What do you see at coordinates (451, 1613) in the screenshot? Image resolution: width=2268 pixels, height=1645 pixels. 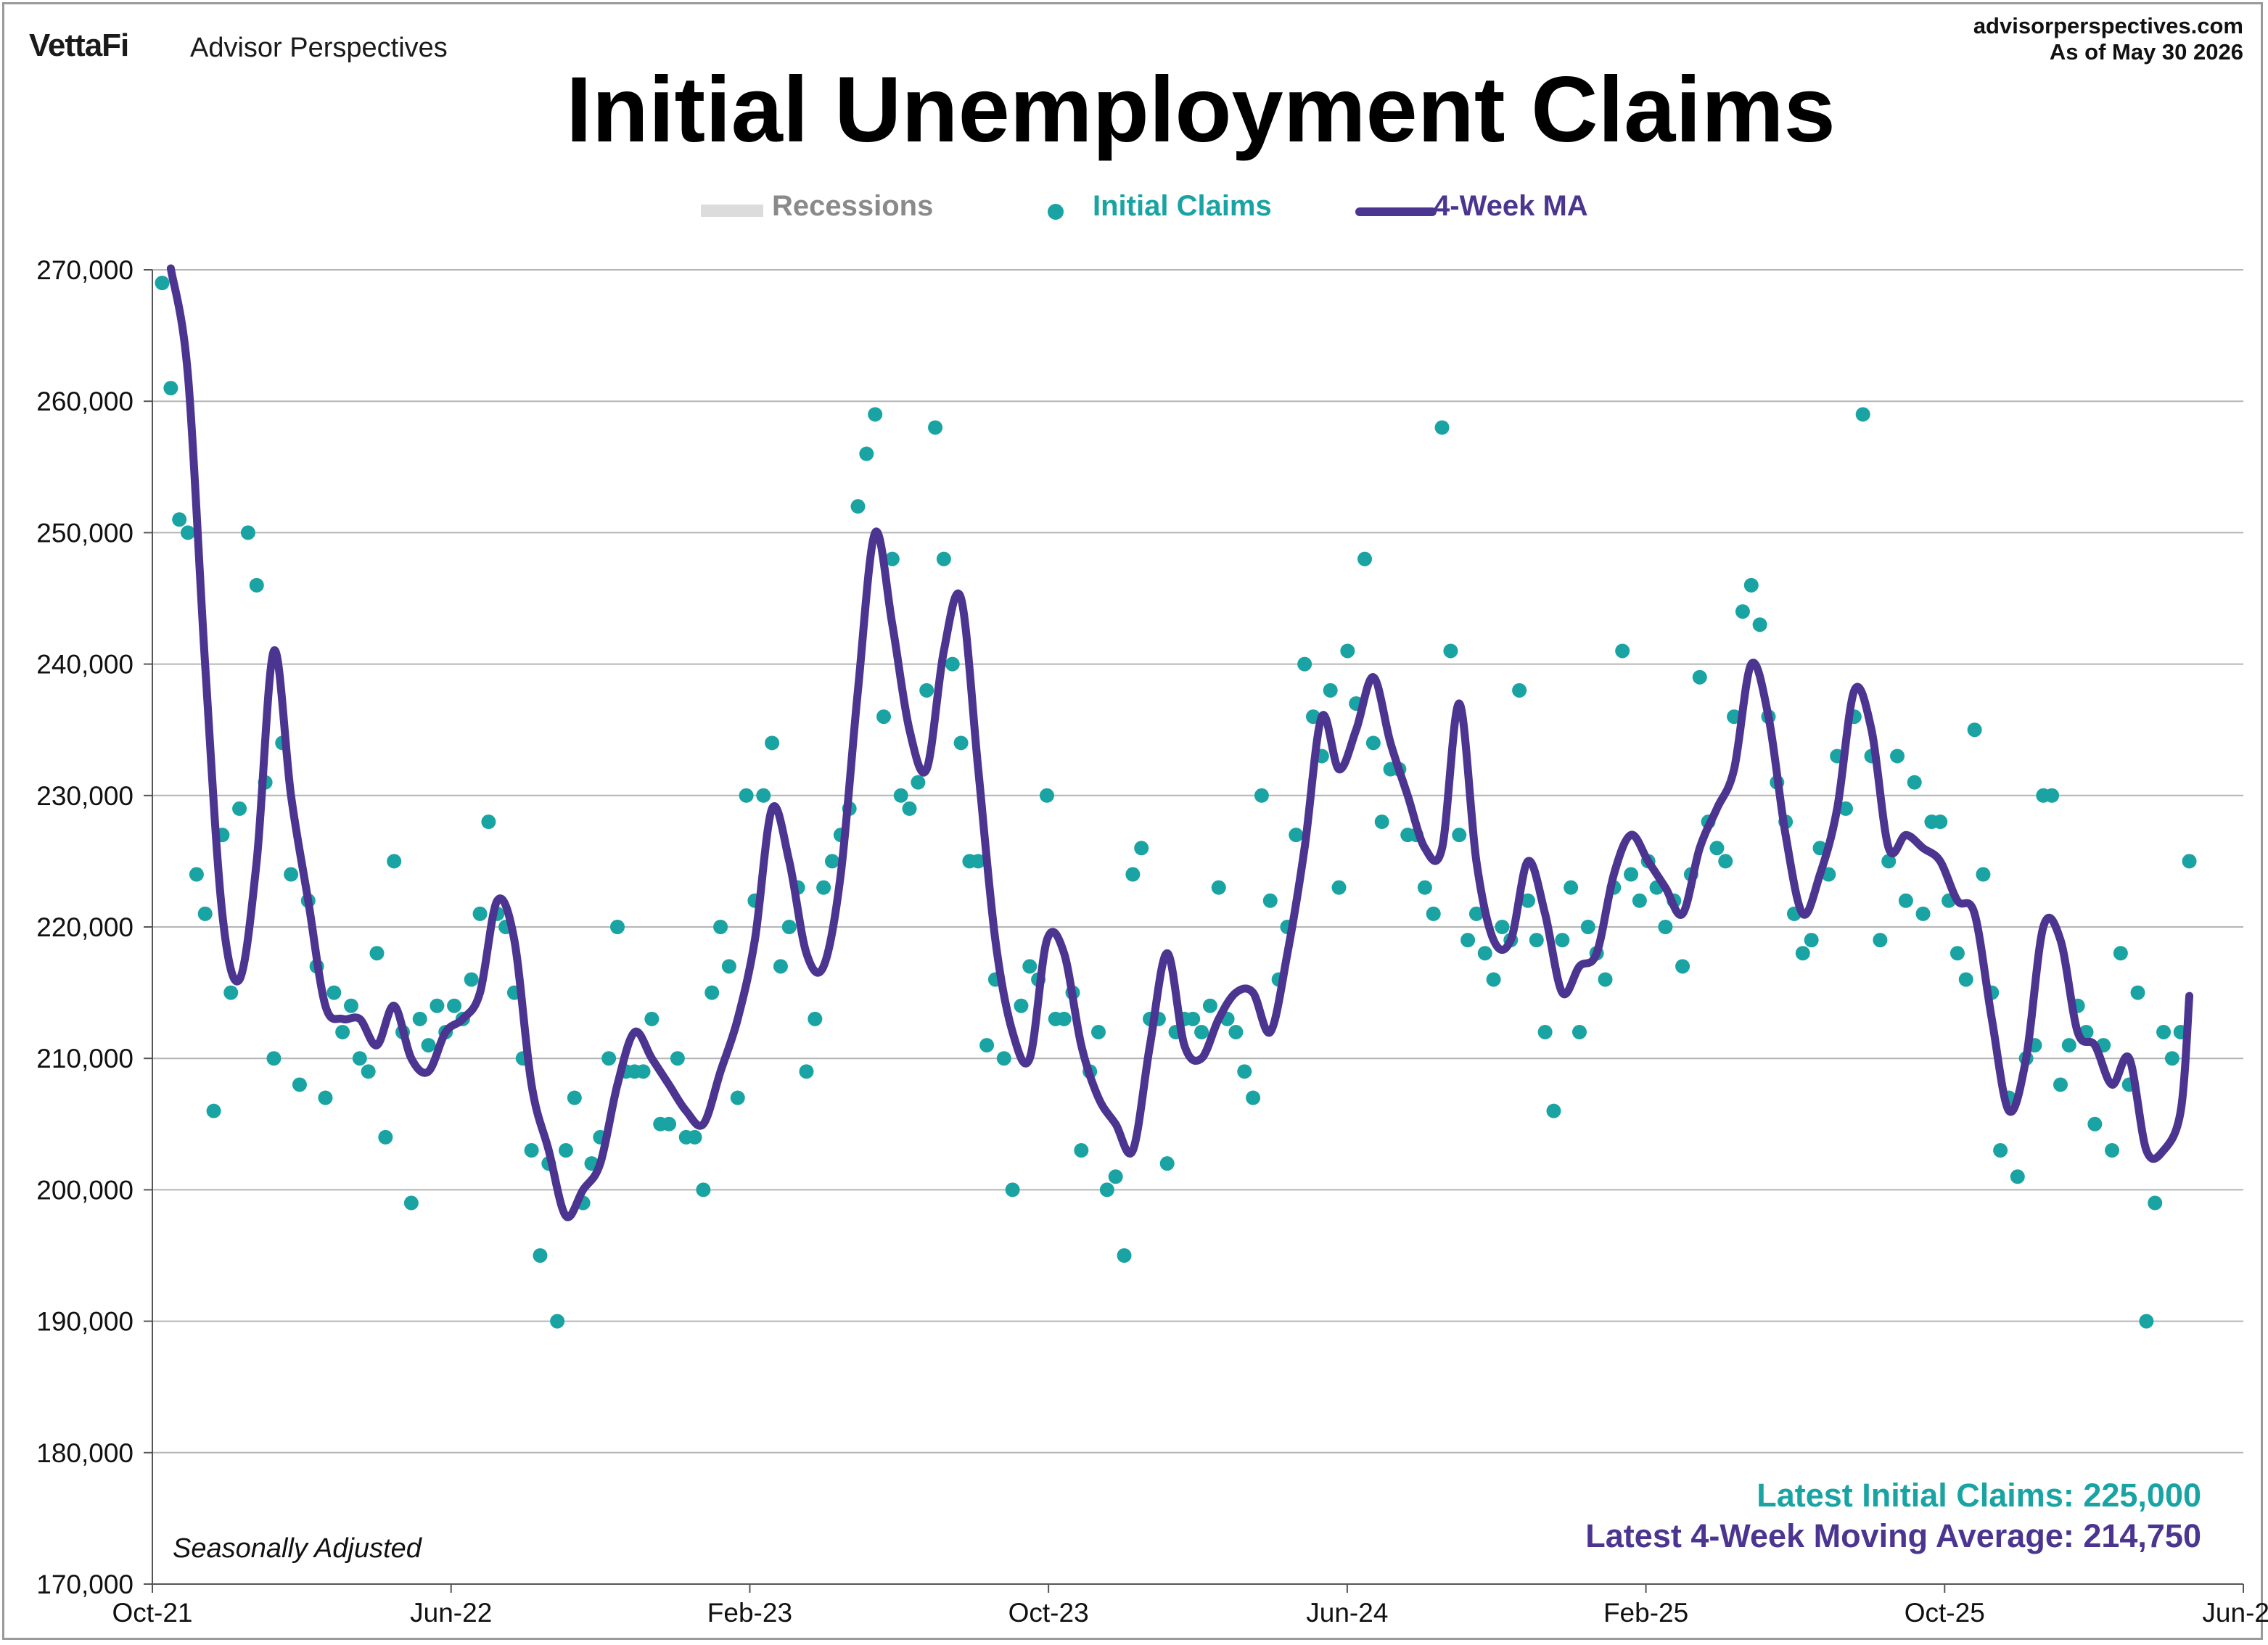 I see `x-tick-label: Jun-22` at bounding box center [451, 1613].